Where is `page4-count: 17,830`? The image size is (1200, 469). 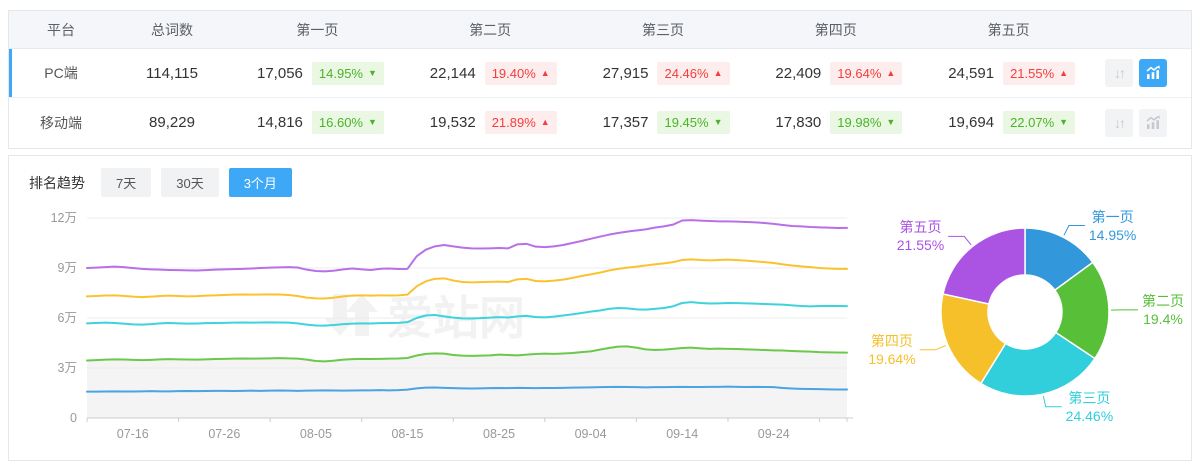
page4-count: 17,830 is located at coordinates (798, 122).